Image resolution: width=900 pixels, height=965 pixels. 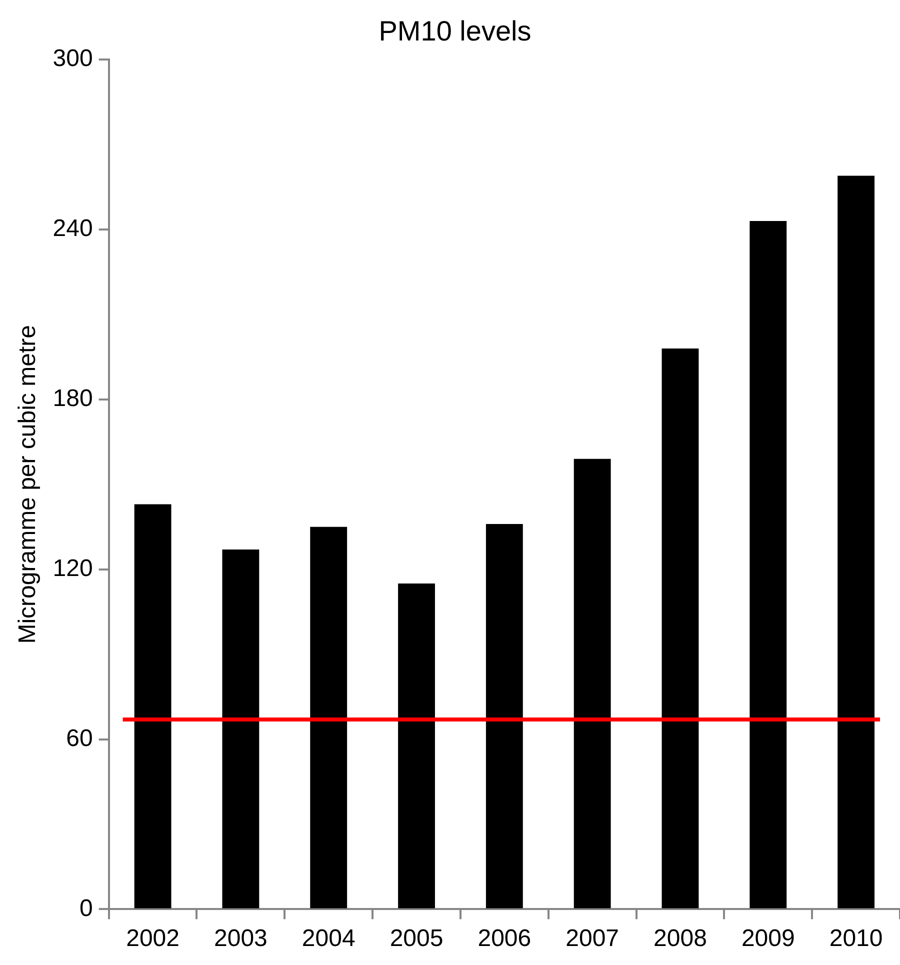 I want to click on y-tick-label: 180, so click(x=72, y=398).